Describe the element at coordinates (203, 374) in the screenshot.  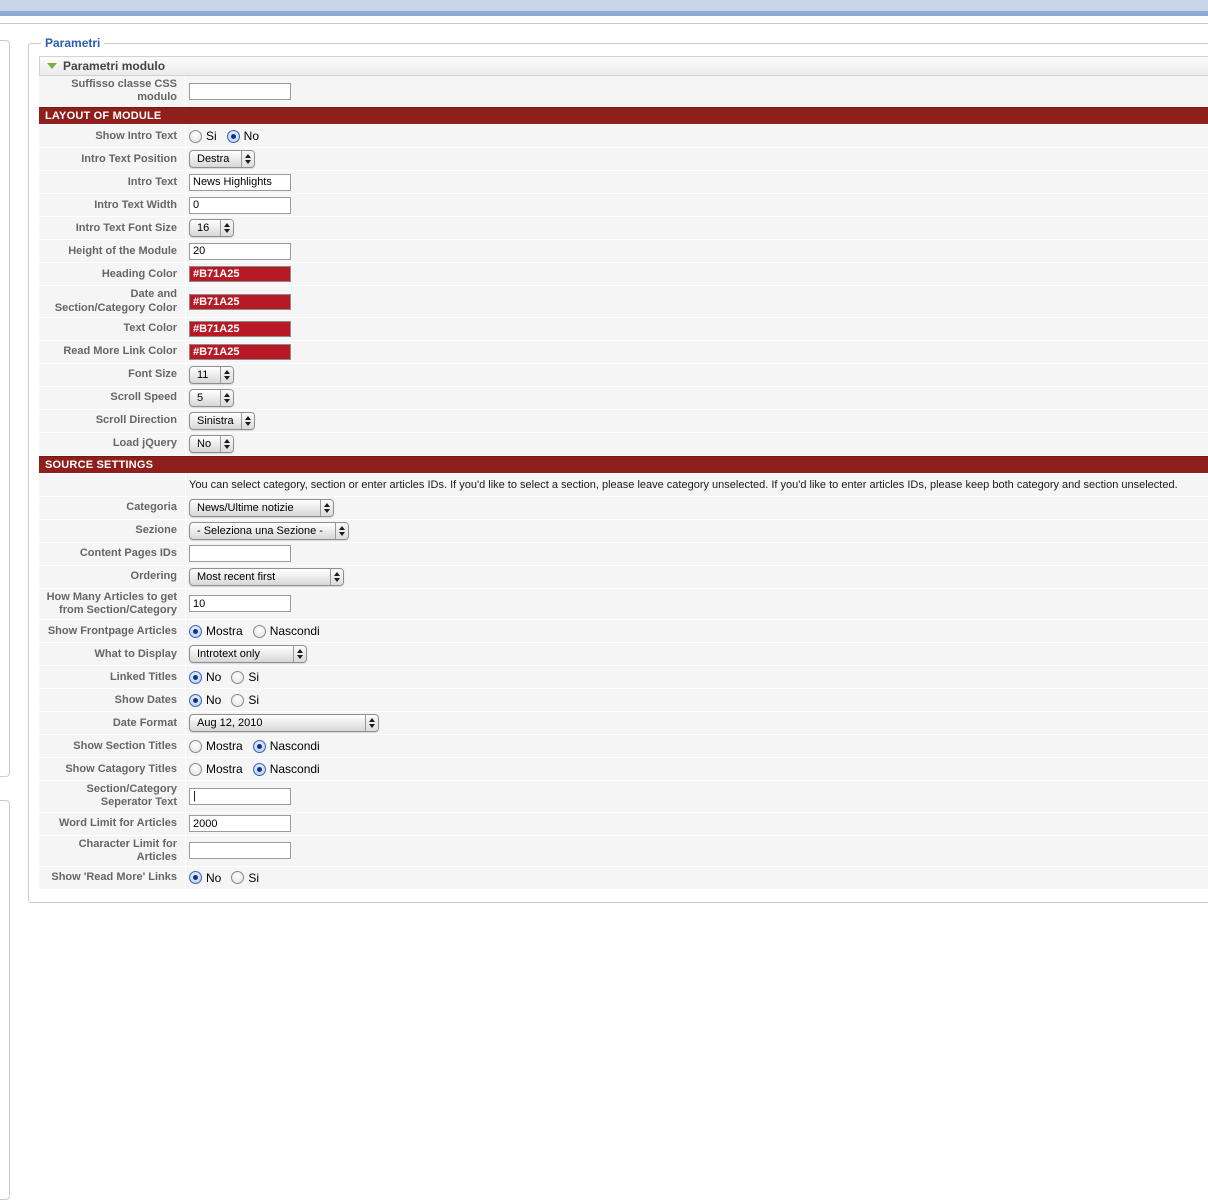
I see `selected-option-label: 11` at that location.